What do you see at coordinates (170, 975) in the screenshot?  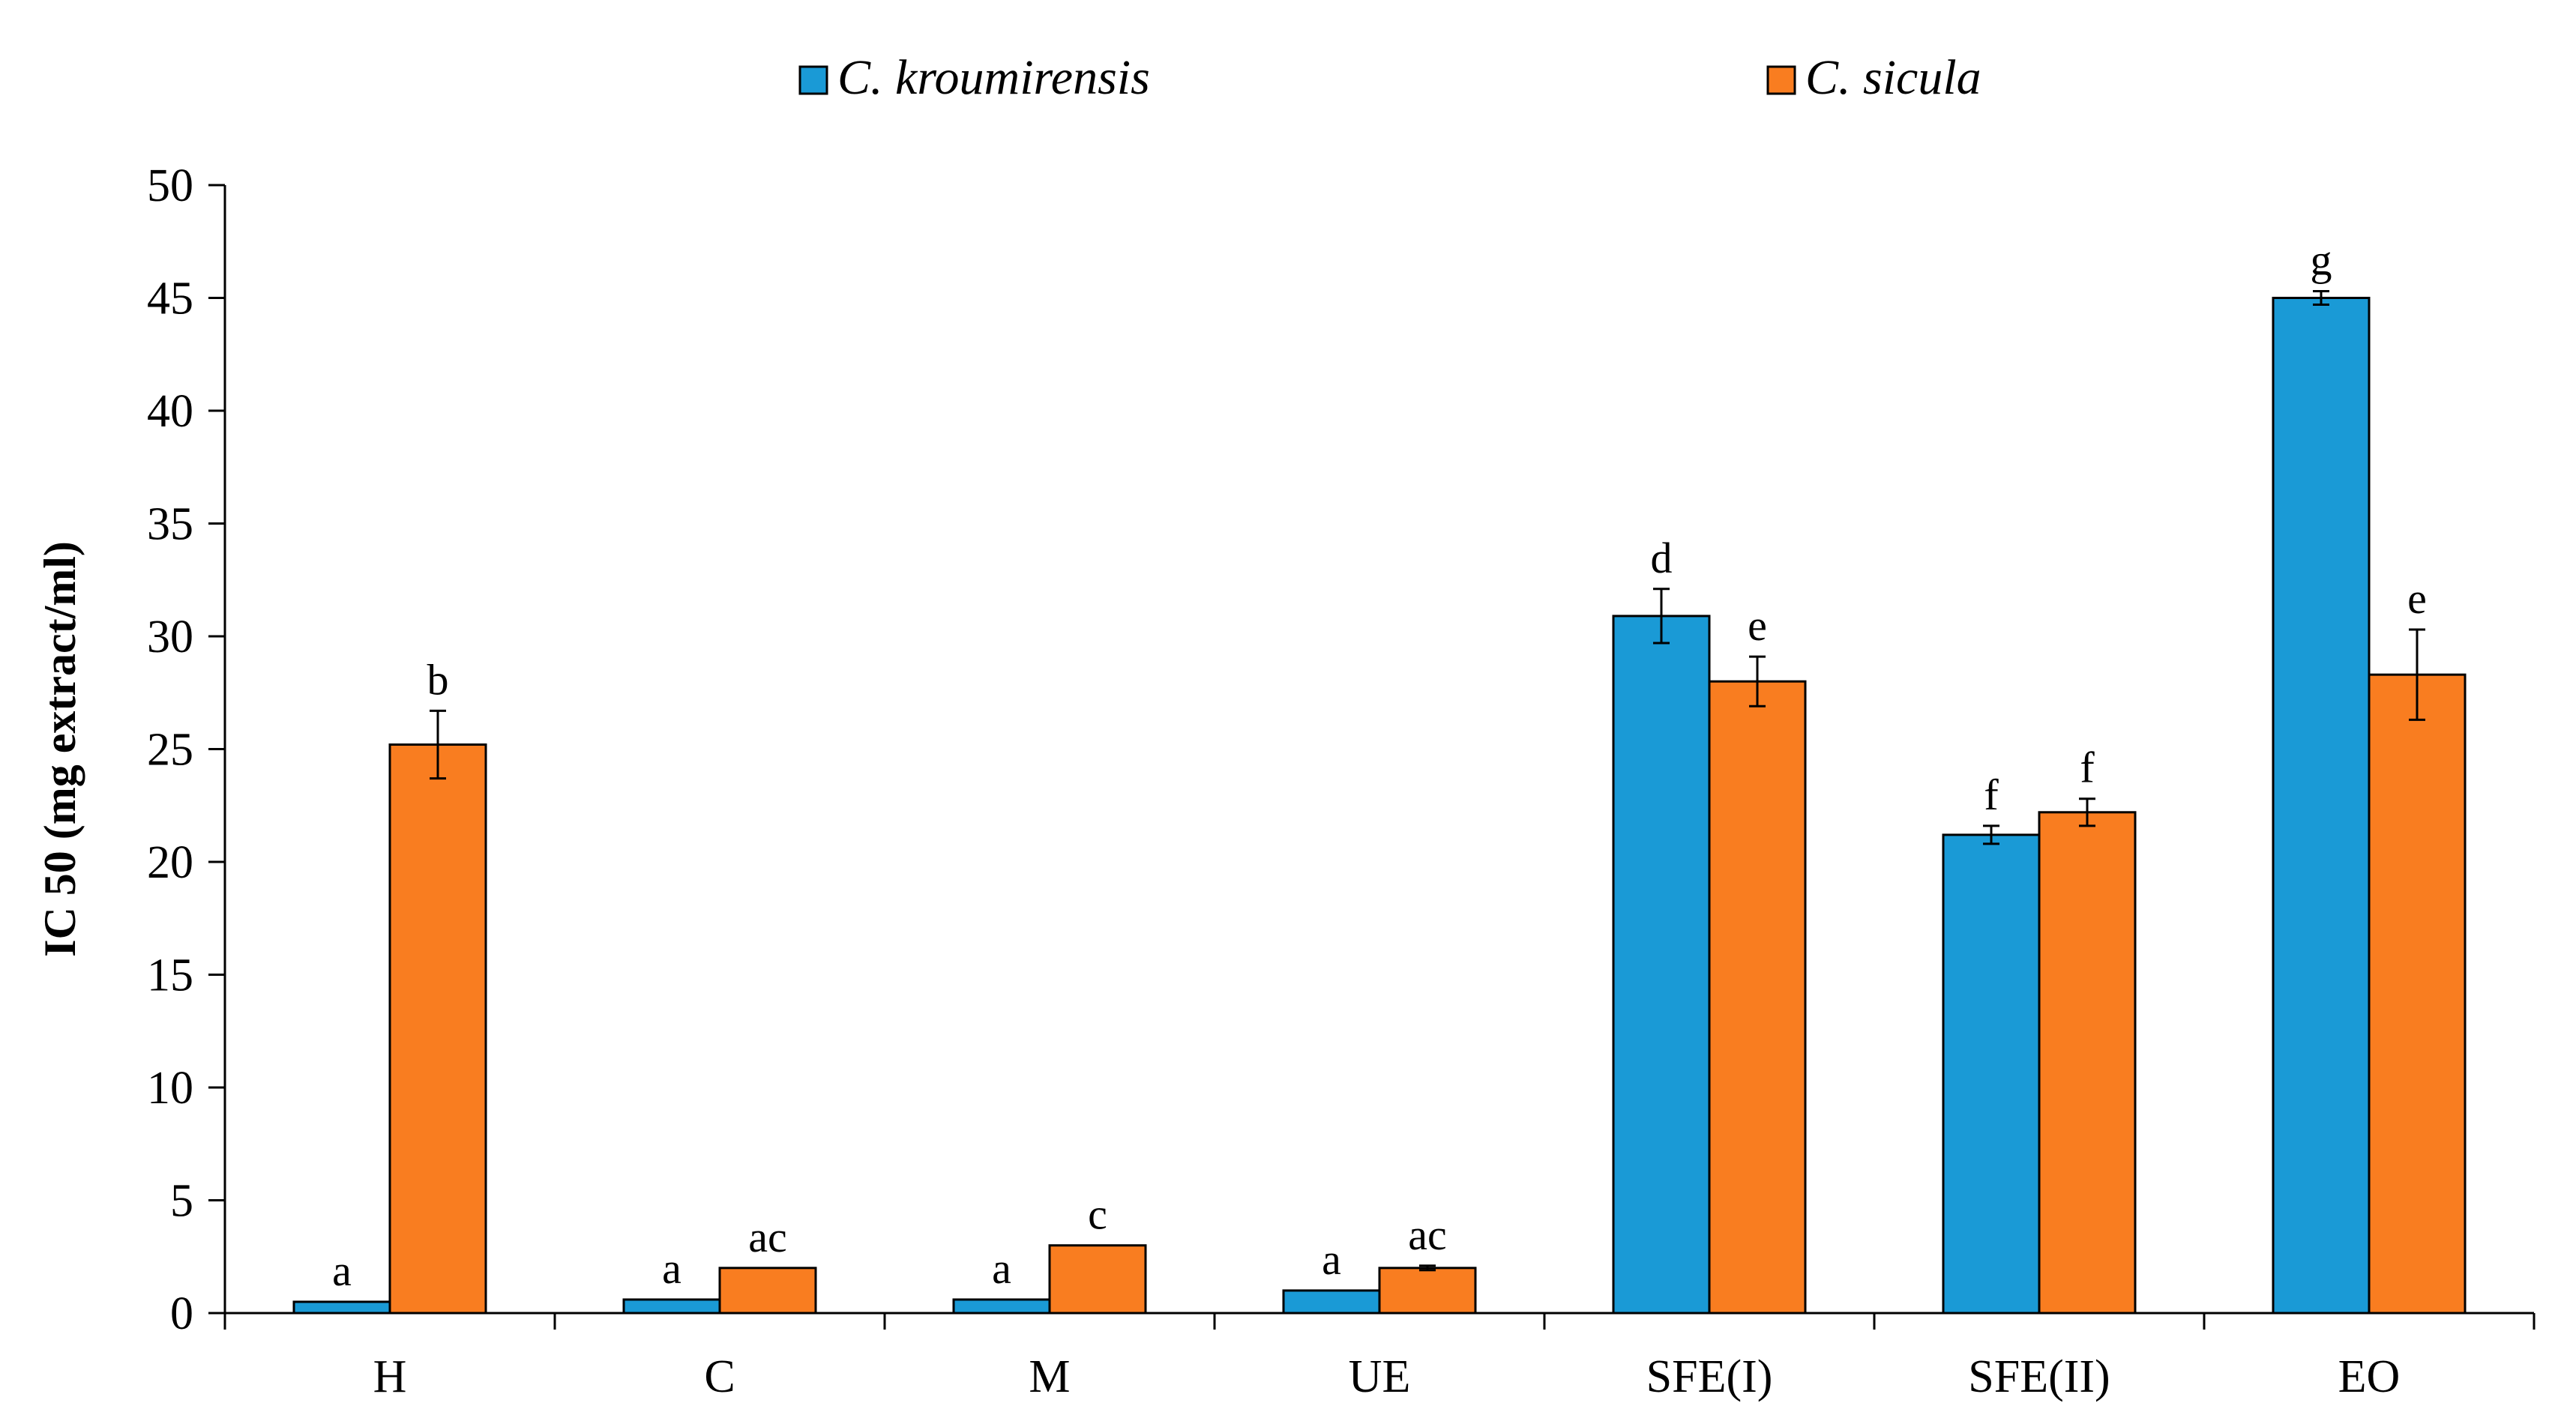 I see `y-tick-label: 15` at bounding box center [170, 975].